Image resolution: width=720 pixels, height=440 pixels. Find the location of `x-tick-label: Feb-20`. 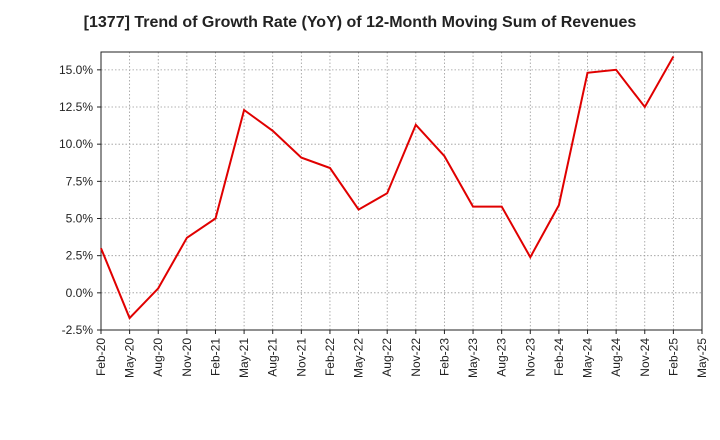

x-tick-label: Feb-20 is located at coordinates (101, 357).